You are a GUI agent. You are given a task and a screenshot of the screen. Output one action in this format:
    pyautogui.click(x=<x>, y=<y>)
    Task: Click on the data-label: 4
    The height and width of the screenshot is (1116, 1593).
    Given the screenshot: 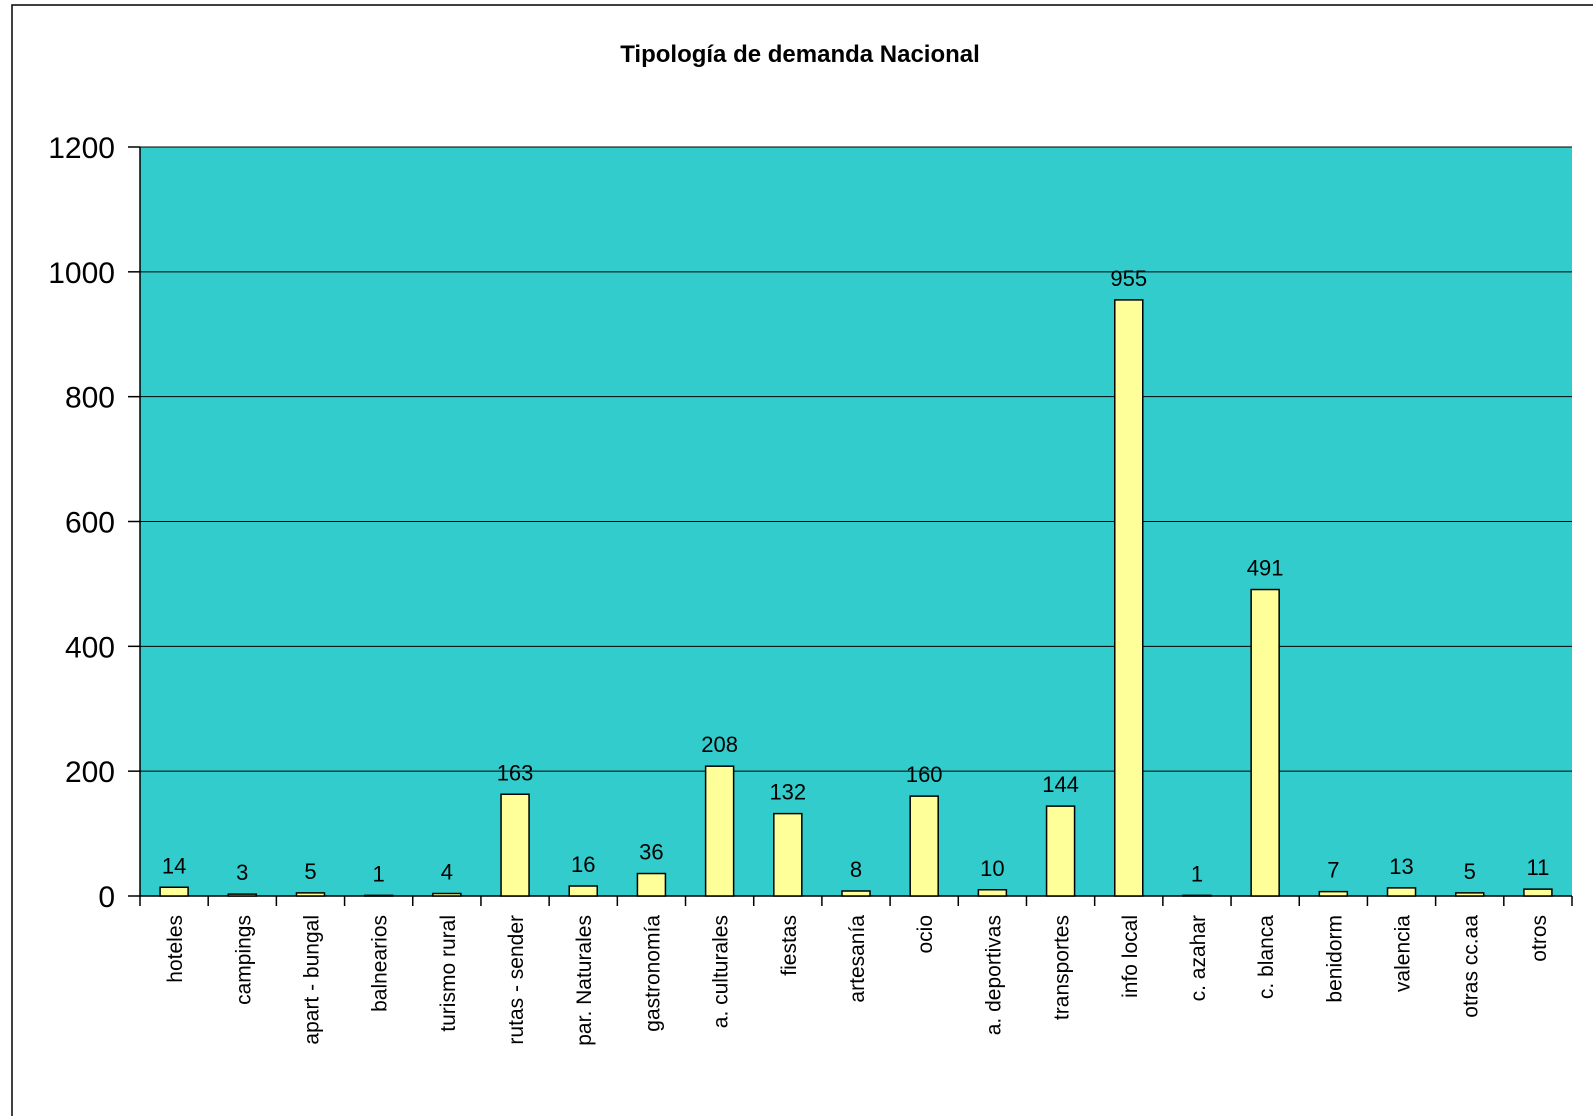 What is the action you would take?
    pyautogui.click(x=447, y=872)
    